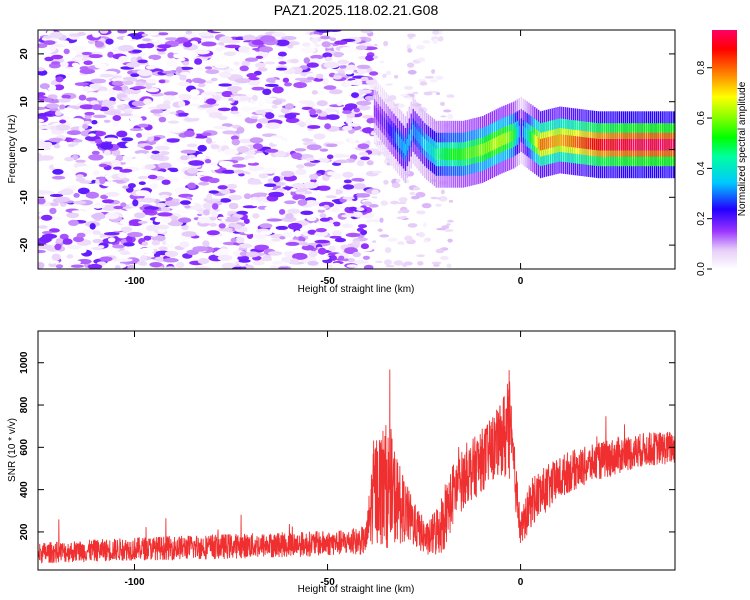 The image size is (750, 600). I want to click on snr-x-tick-label: -100, so click(135, 582).